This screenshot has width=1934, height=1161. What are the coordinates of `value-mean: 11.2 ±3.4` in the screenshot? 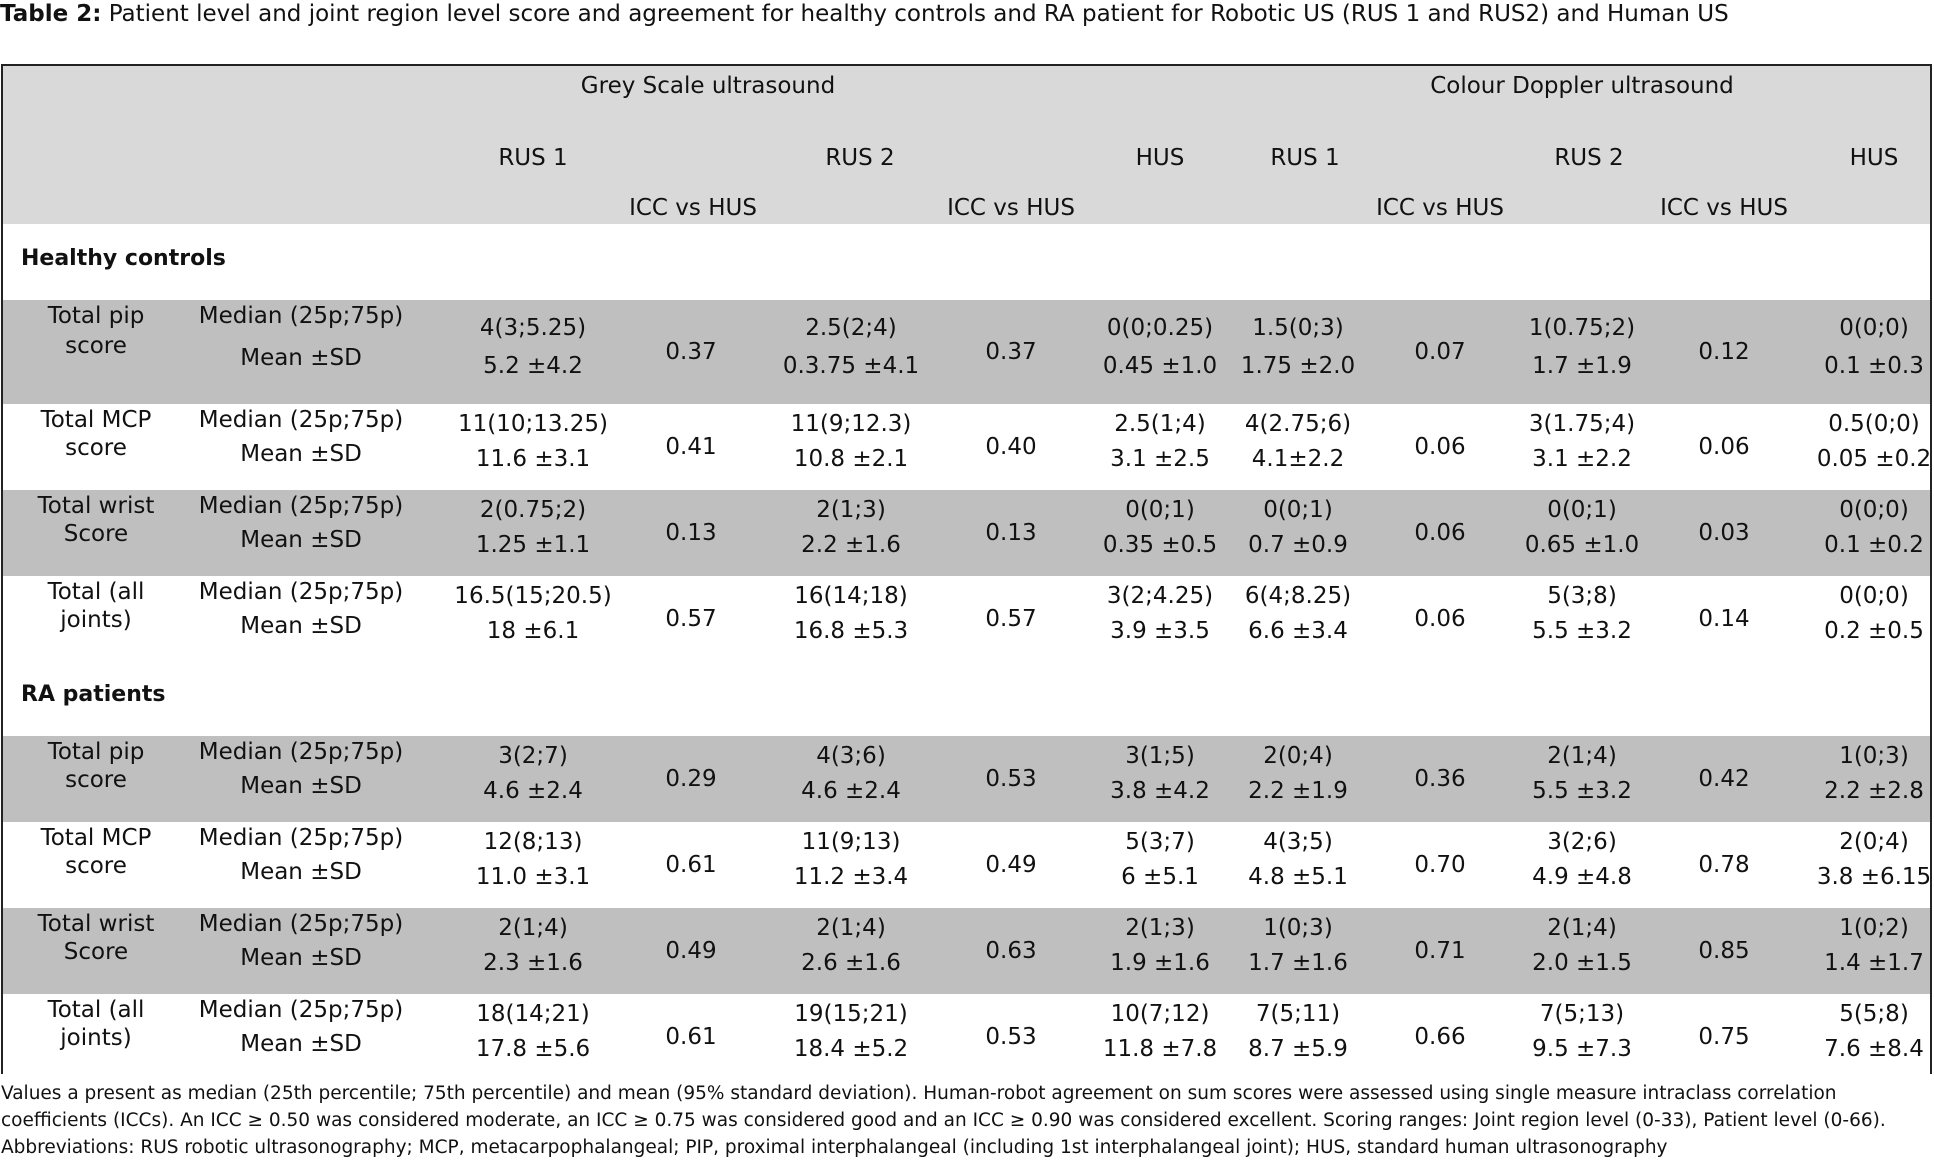 It's located at (851, 877).